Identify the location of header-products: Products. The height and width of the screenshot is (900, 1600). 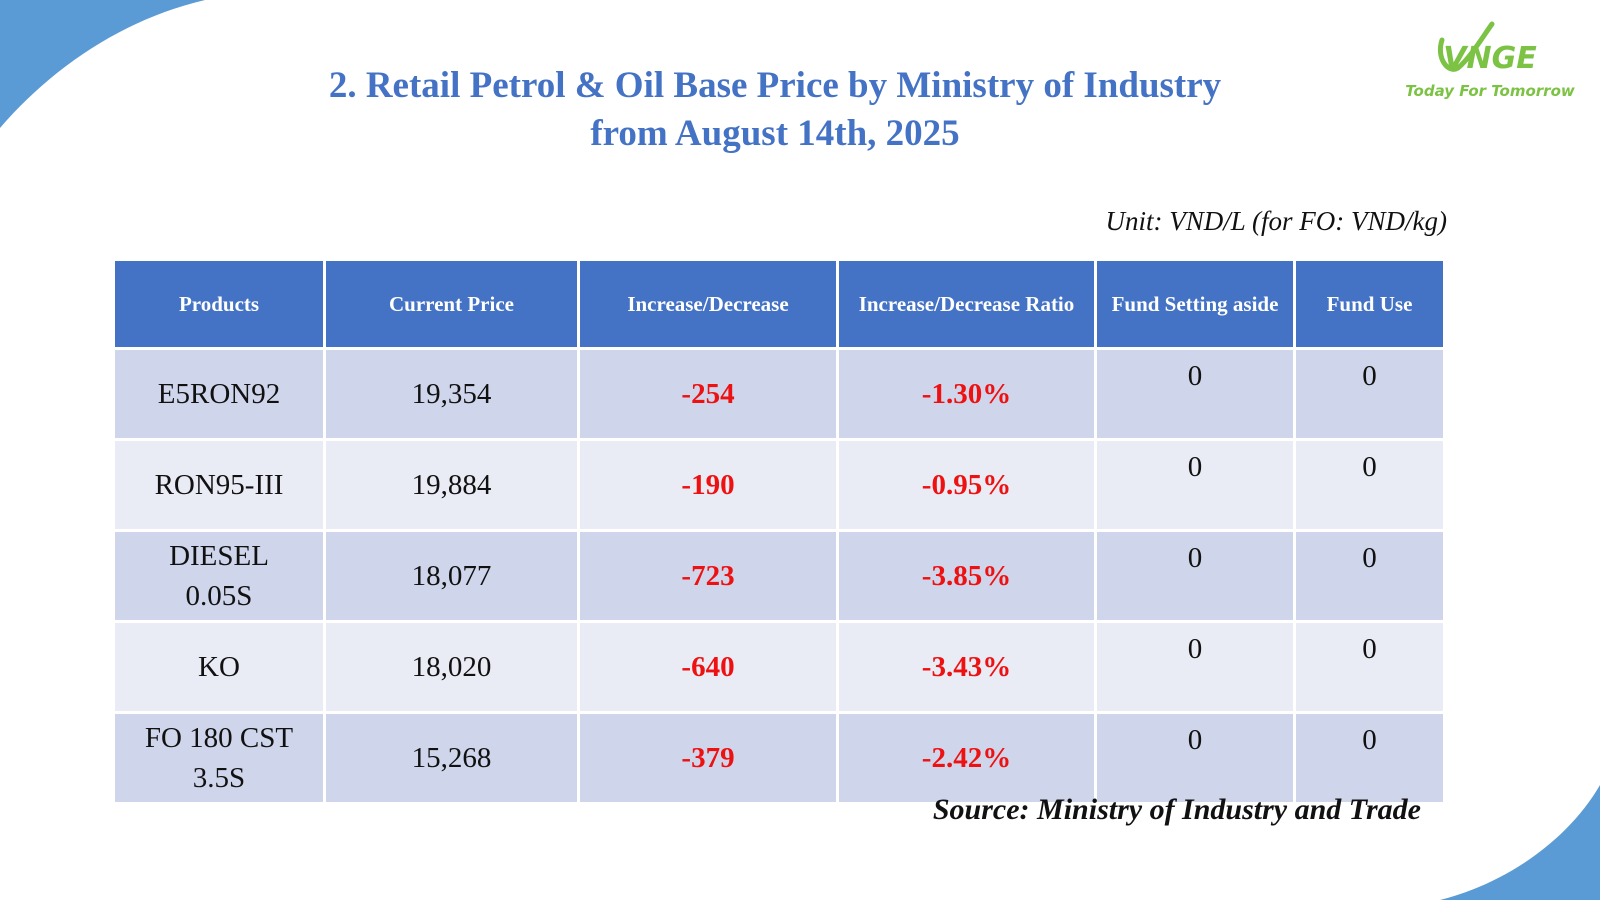
(219, 304).